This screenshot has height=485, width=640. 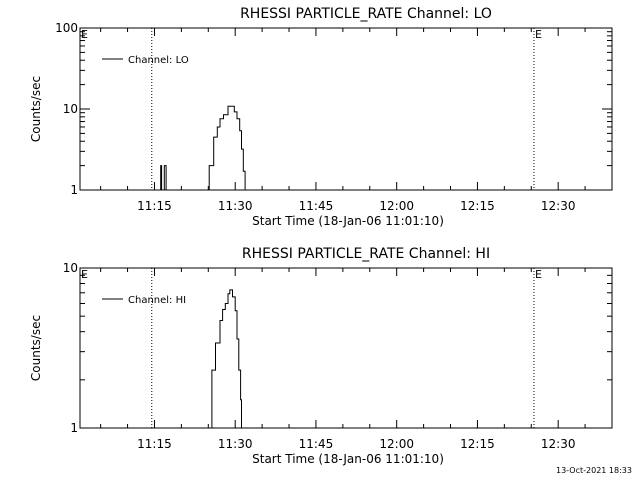 I want to click on legend-label: Channel: HI, so click(x=157, y=300).